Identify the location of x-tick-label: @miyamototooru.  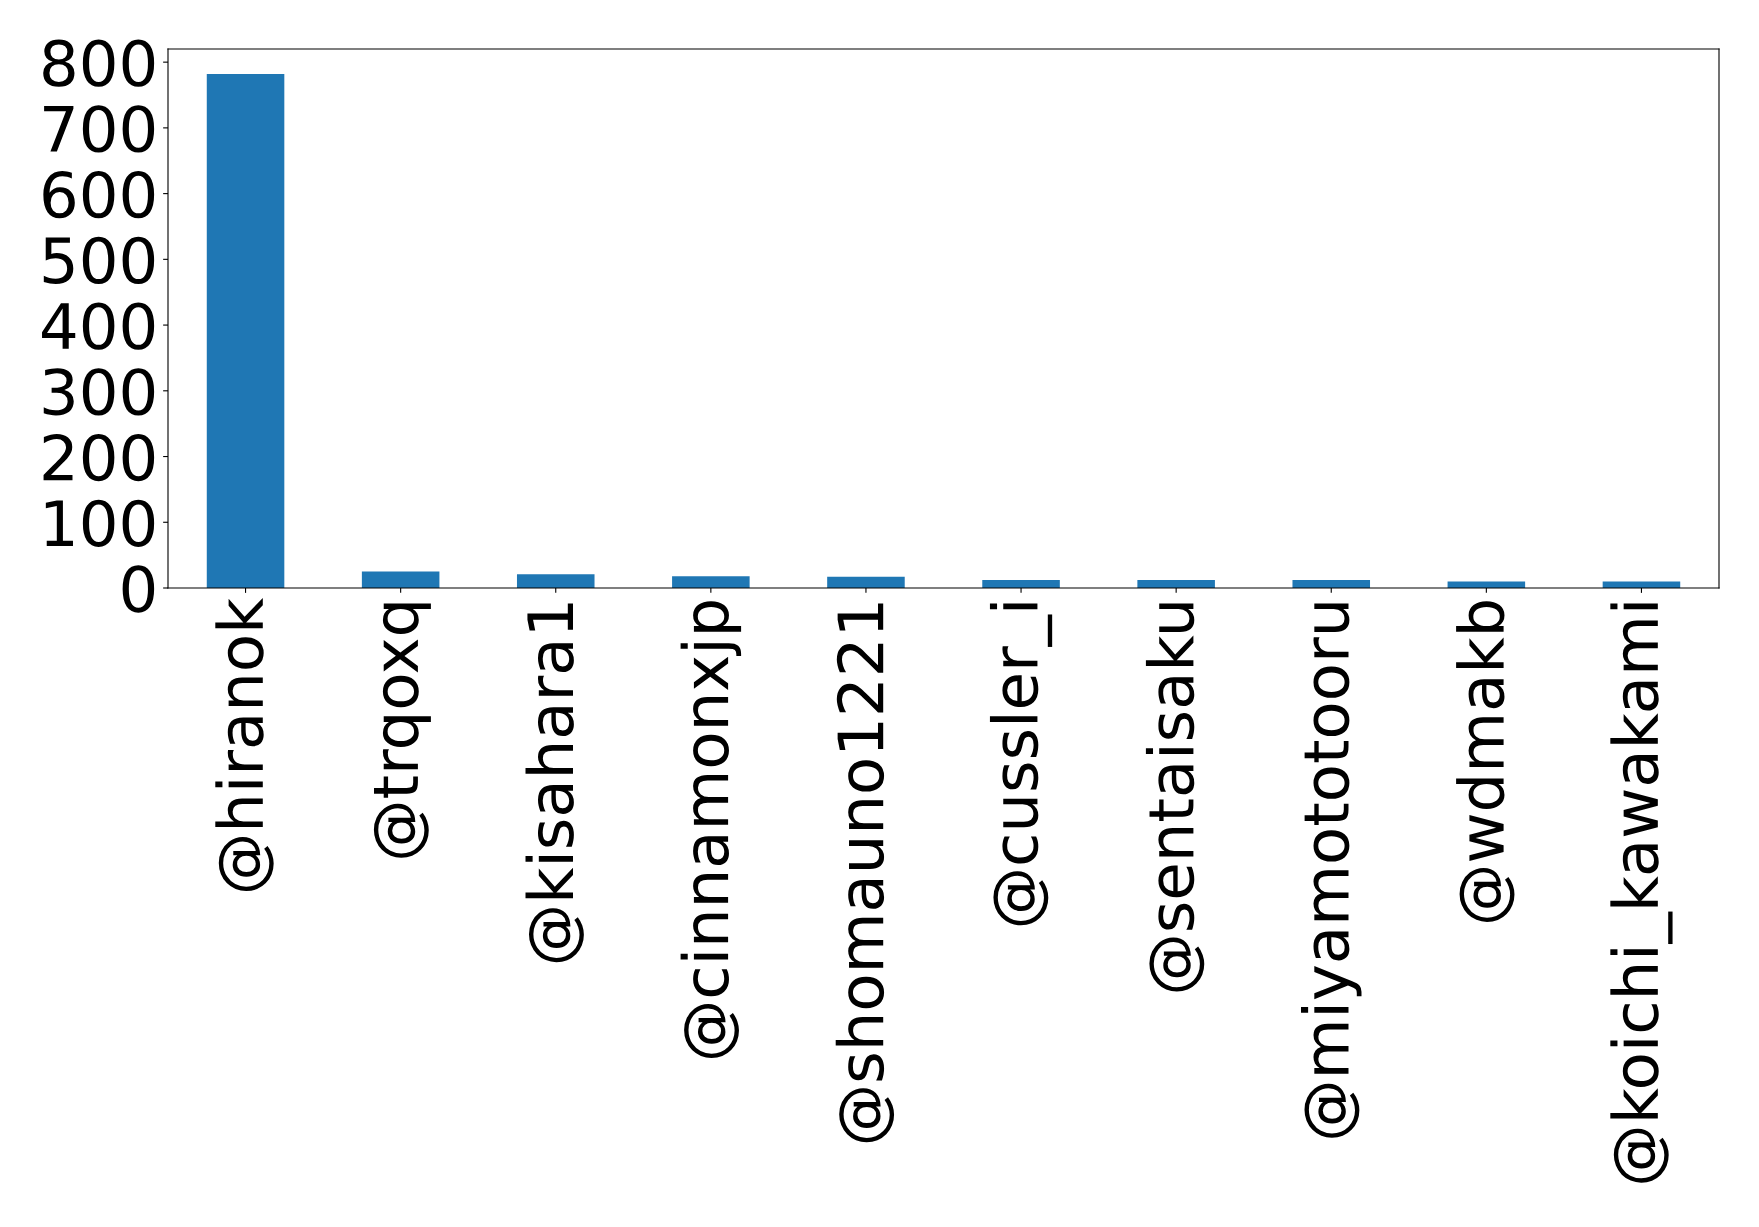
(1331, 870).